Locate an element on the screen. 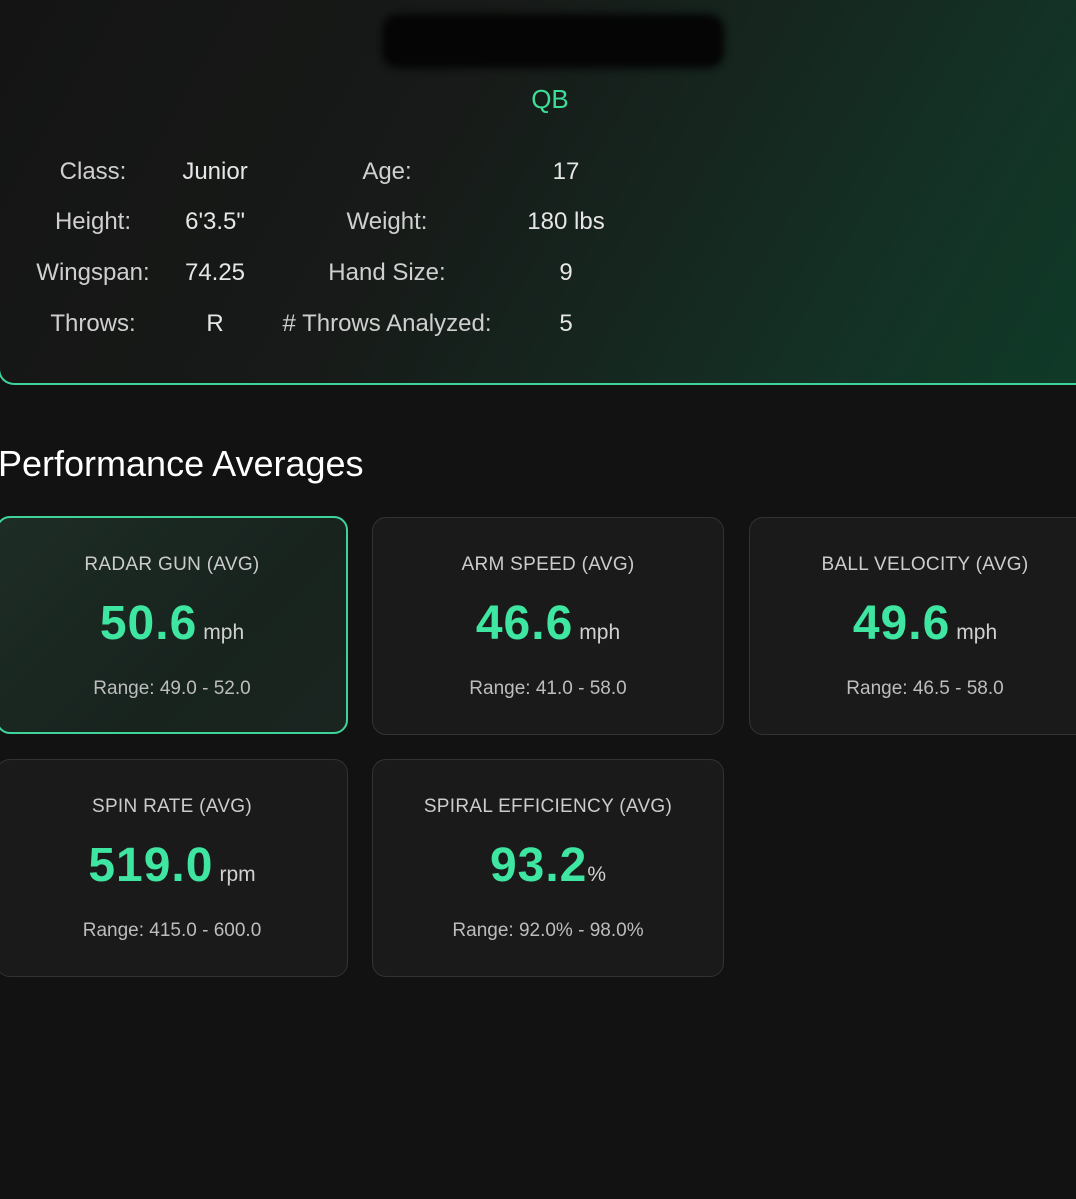 The height and width of the screenshot is (1199, 1076). metric-title: BALL VELOCITY (AVG) is located at coordinates (925, 564).